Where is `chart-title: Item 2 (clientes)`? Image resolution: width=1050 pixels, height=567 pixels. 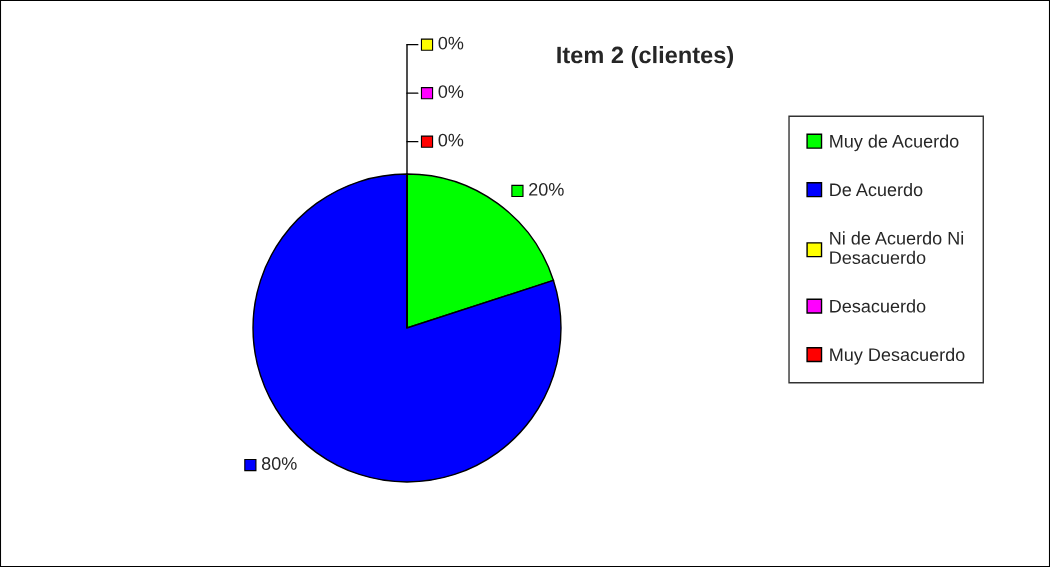 chart-title: Item 2 (clientes) is located at coordinates (645, 57).